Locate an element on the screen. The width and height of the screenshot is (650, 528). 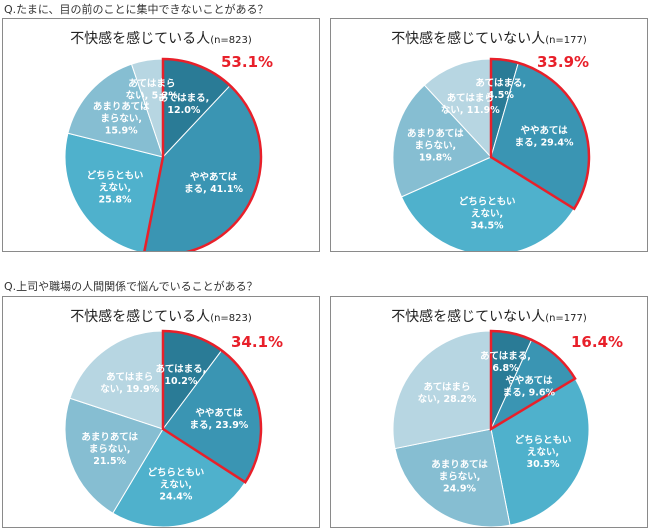
slice-label-line: ない, 5.2% is located at coordinates (152, 95).